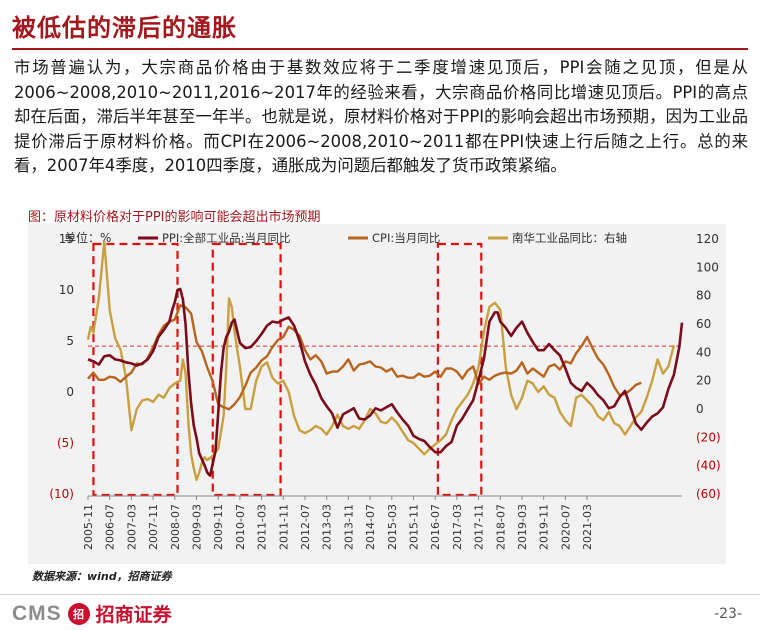  Describe the element at coordinates (707, 239) in the screenshot. I see `right-axis-tick-label: 120` at that location.